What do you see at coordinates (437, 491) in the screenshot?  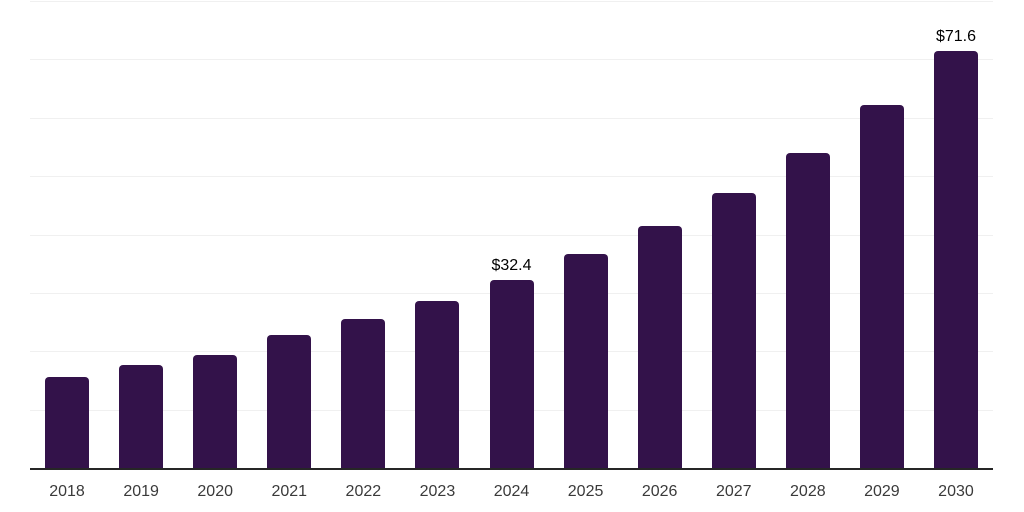 I see `x-tick-label-2023: 2023` at bounding box center [437, 491].